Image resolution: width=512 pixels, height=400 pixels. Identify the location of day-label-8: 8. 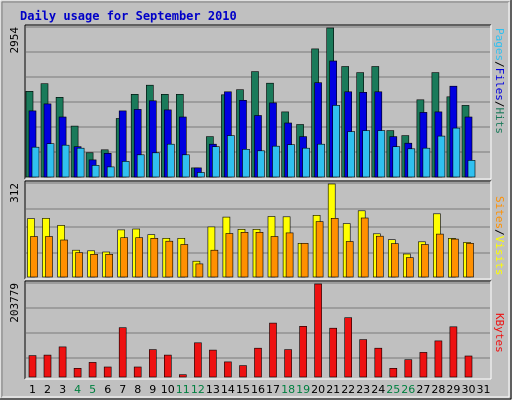
(137, 389).